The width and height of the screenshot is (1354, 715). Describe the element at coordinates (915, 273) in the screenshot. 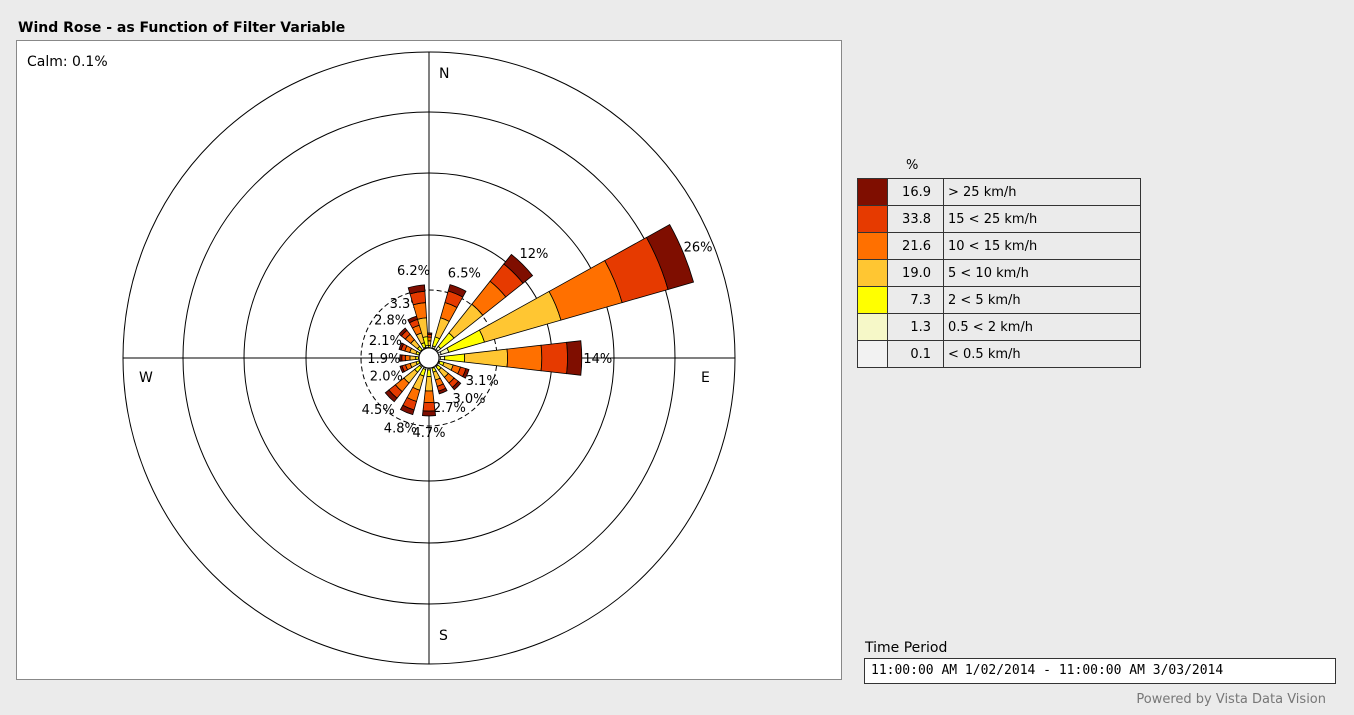

I see `legend-value: 19.0` at that location.